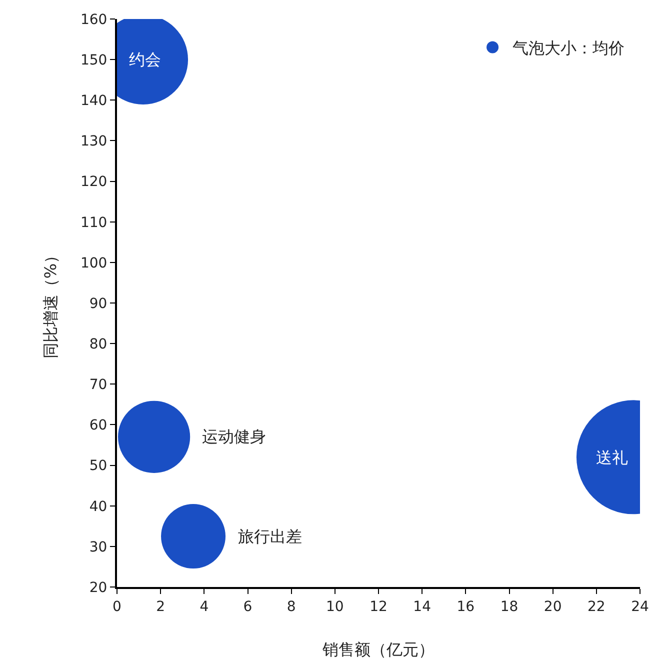 This screenshot has width=661, height=670. I want to click on y-tick-label: 100, so click(94, 263).